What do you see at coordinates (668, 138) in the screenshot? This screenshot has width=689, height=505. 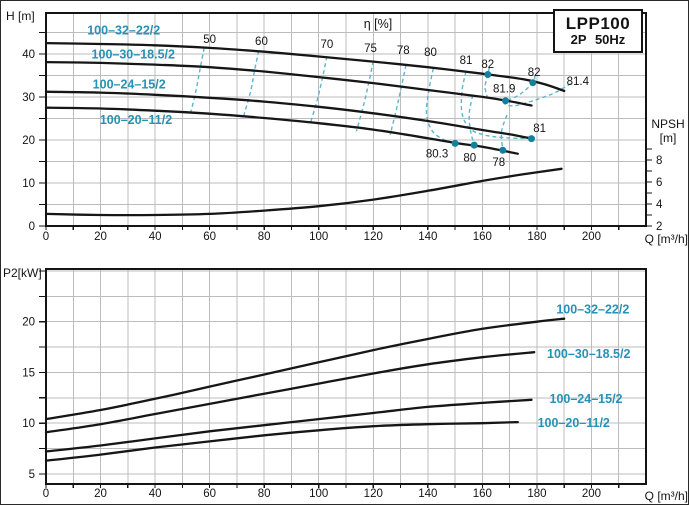 I see `npsh-axis-title-units: [m]` at bounding box center [668, 138].